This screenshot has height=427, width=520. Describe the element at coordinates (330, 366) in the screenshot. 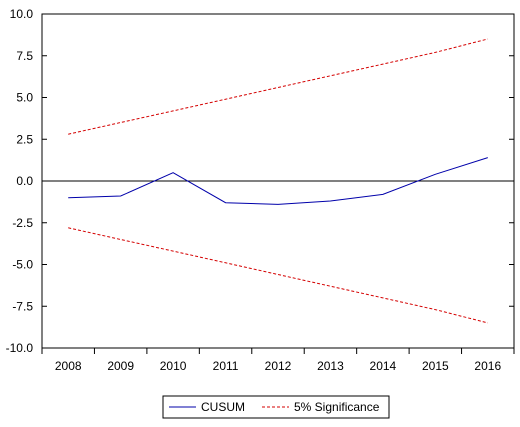

I see `x-tick-label: 2013` at that location.